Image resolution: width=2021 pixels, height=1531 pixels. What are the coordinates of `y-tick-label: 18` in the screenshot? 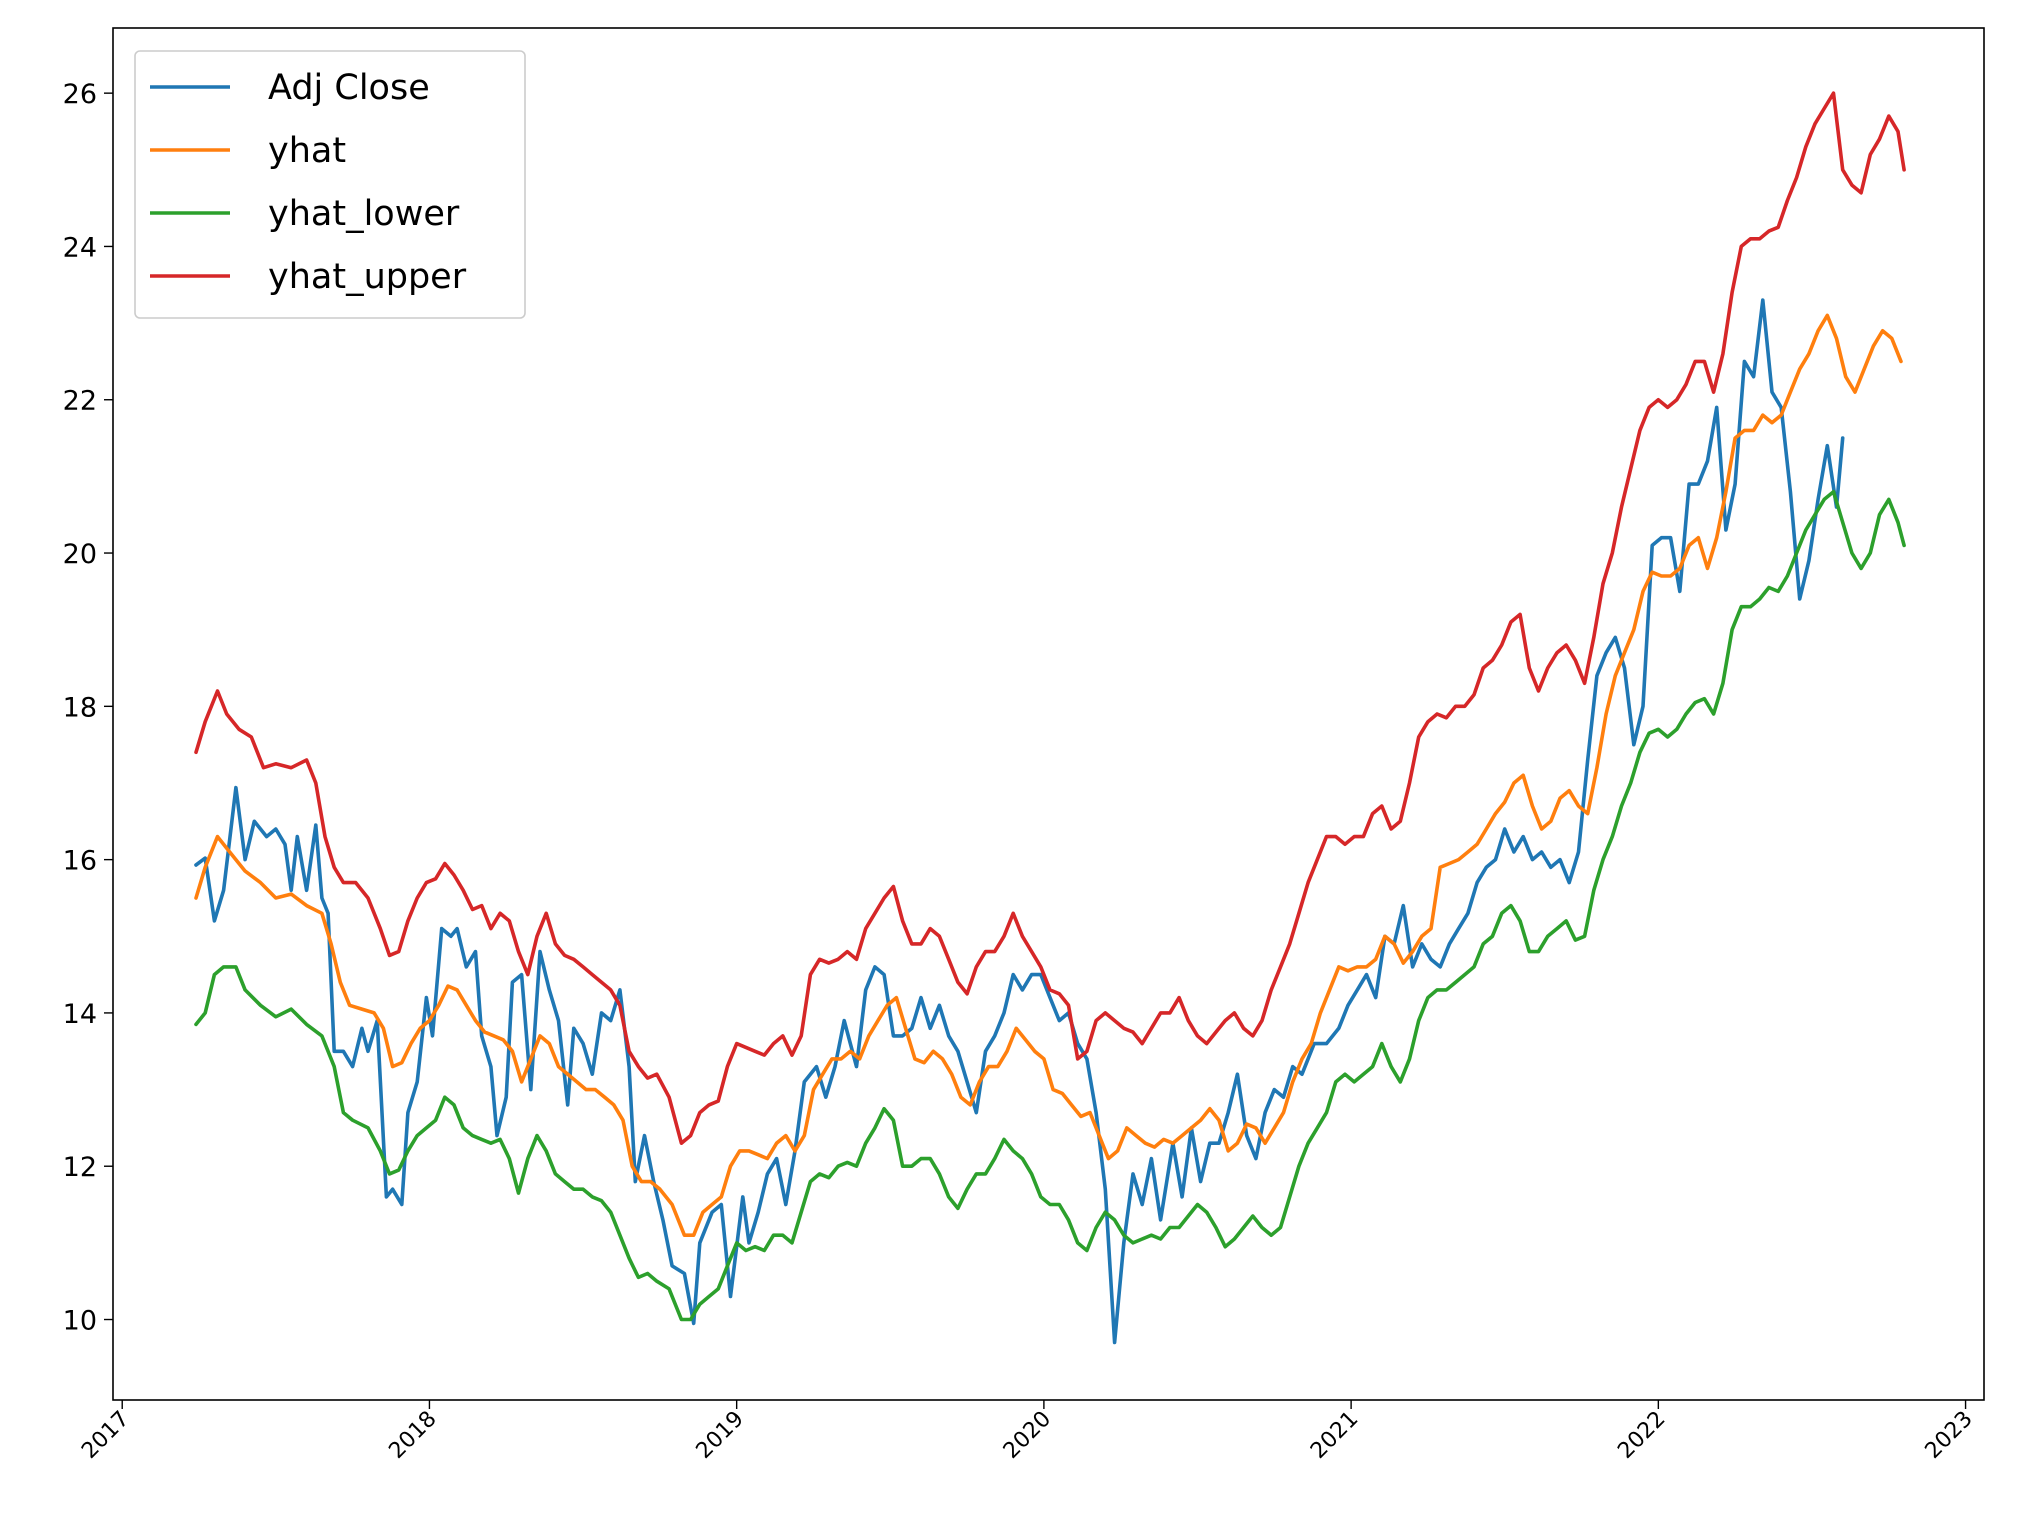 It's located at (80, 707).